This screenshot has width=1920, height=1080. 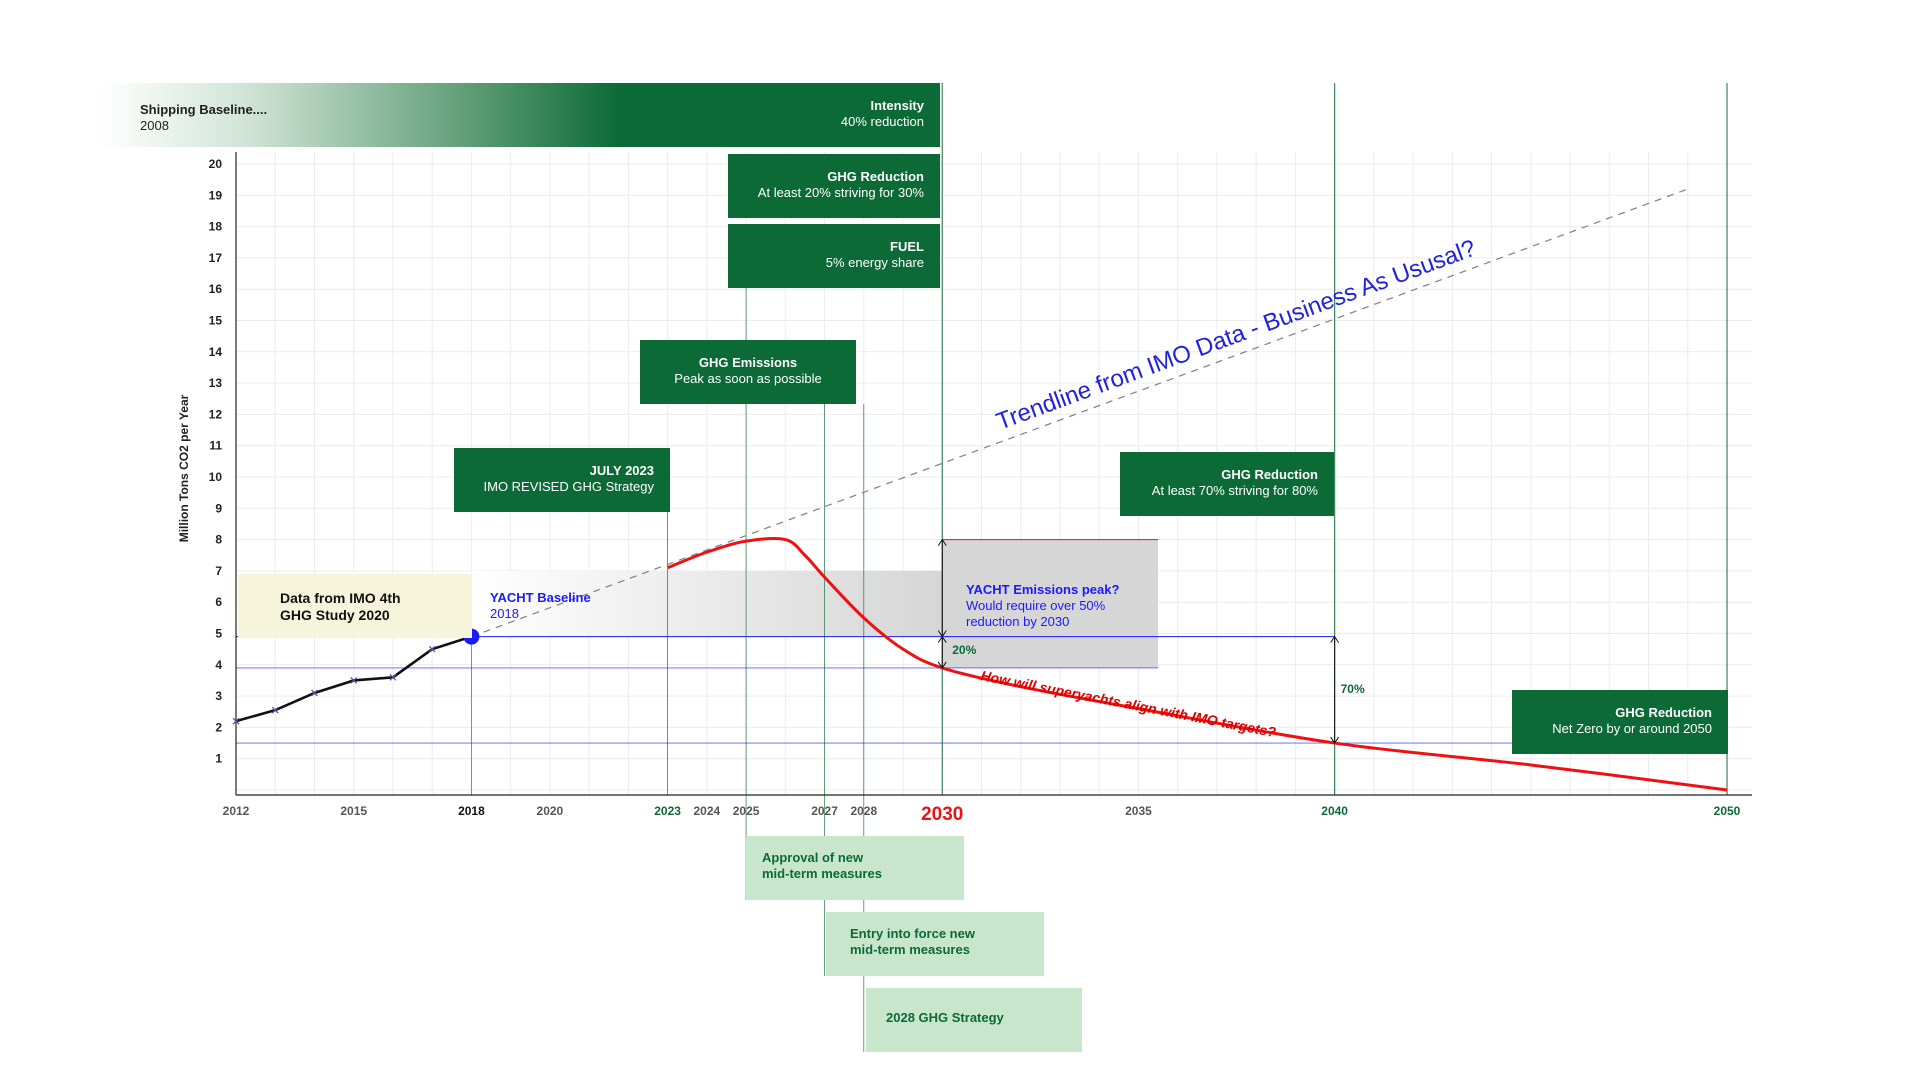 I want to click on y-tick-label: 3, so click(x=218, y=696).